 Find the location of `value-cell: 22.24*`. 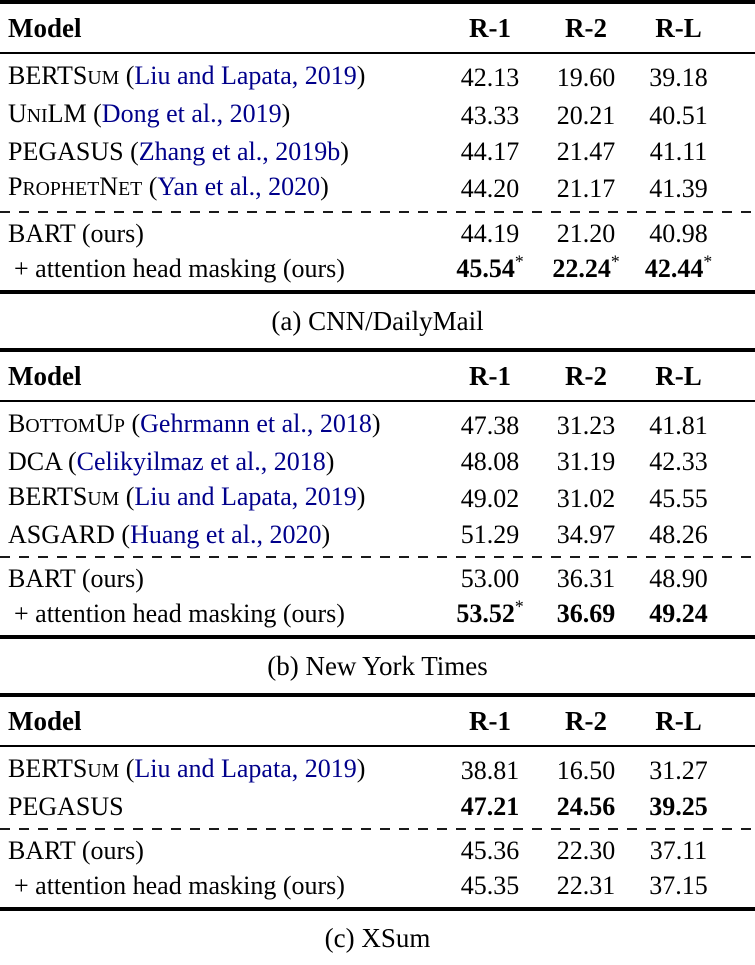

value-cell: 22.24* is located at coordinates (586, 271).